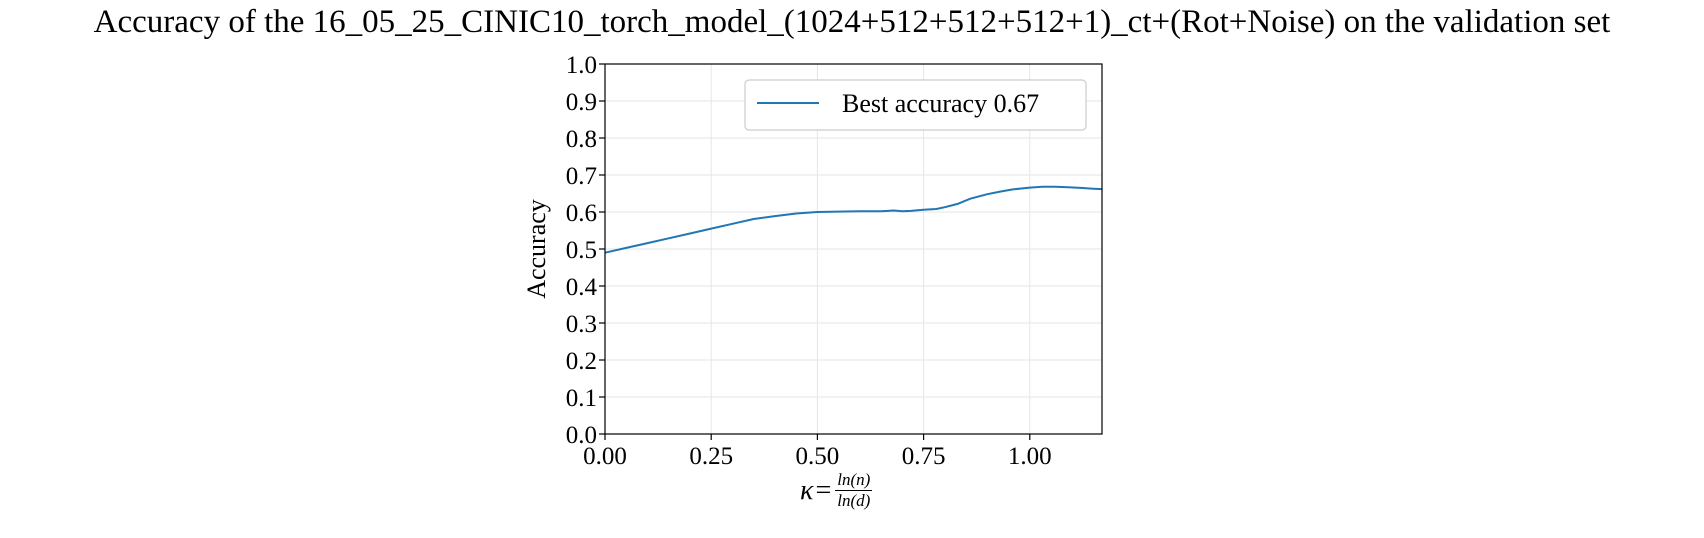  I want to click on x-tick-label: 0.75, so click(924, 456).